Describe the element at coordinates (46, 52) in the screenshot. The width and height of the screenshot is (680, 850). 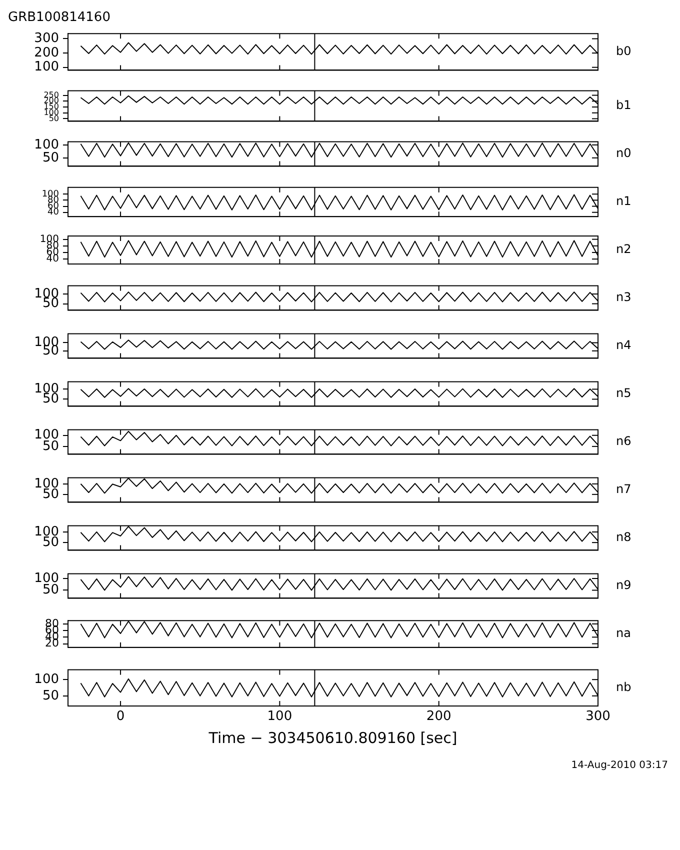
I see `y-tick-label: 200` at that location.